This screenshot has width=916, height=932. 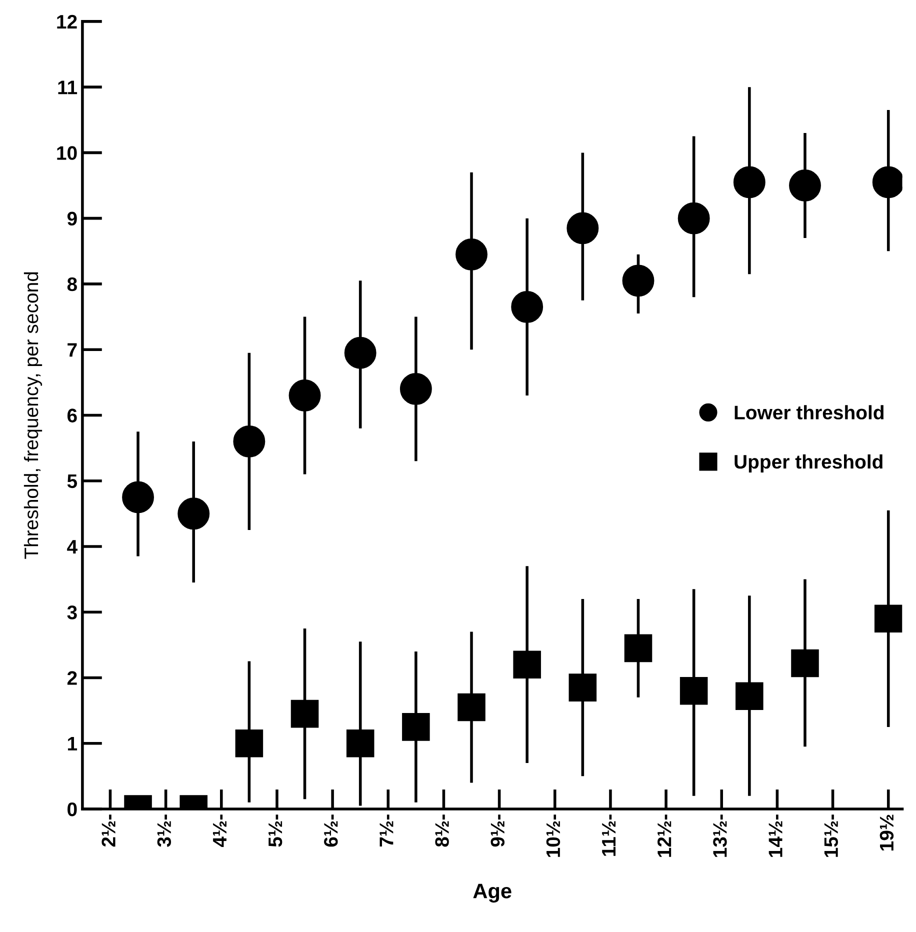 I want to click on x-tick-label: 6½-, so click(x=331, y=830).